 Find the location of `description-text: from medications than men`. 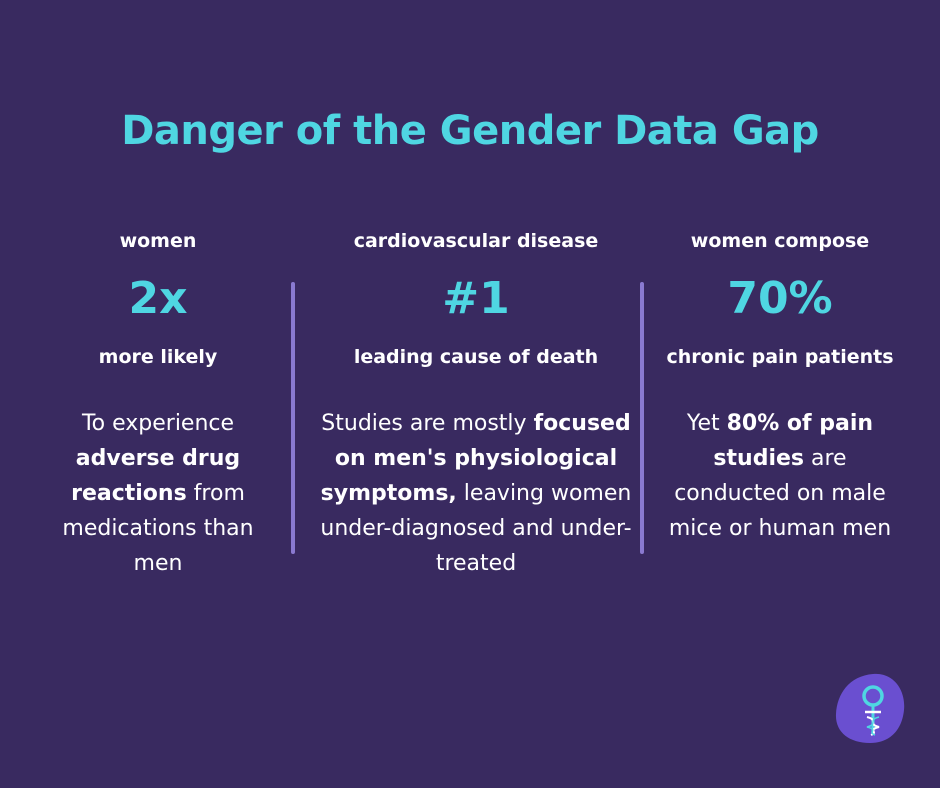

description-text: from medications than men is located at coordinates (158, 528).